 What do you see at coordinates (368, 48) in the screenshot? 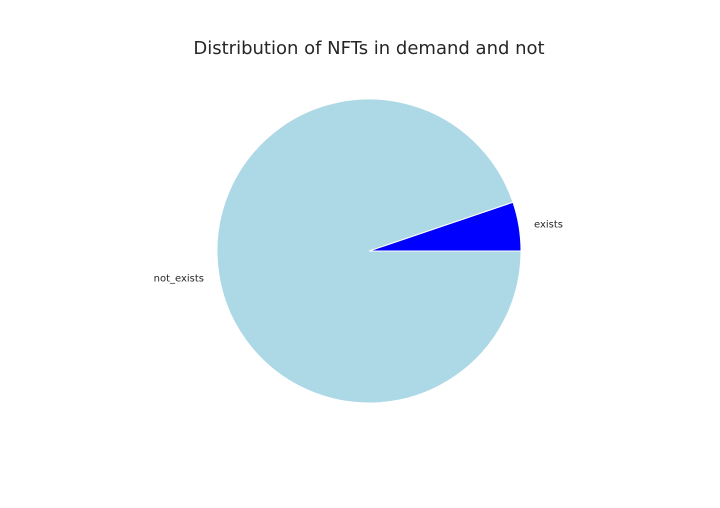
I see `chart-title: Distribution of NFTs in demand and not` at bounding box center [368, 48].